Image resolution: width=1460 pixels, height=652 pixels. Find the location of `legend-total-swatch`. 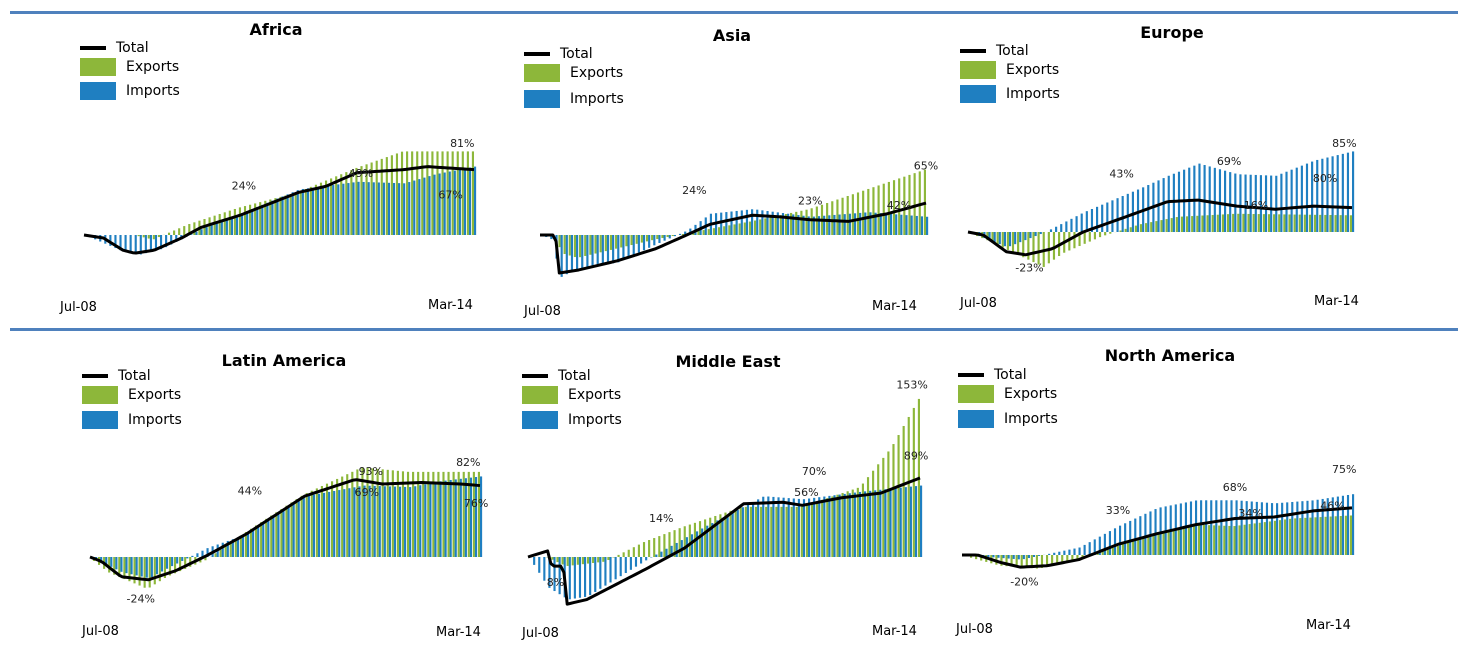

legend-total-swatch is located at coordinates (973, 51).